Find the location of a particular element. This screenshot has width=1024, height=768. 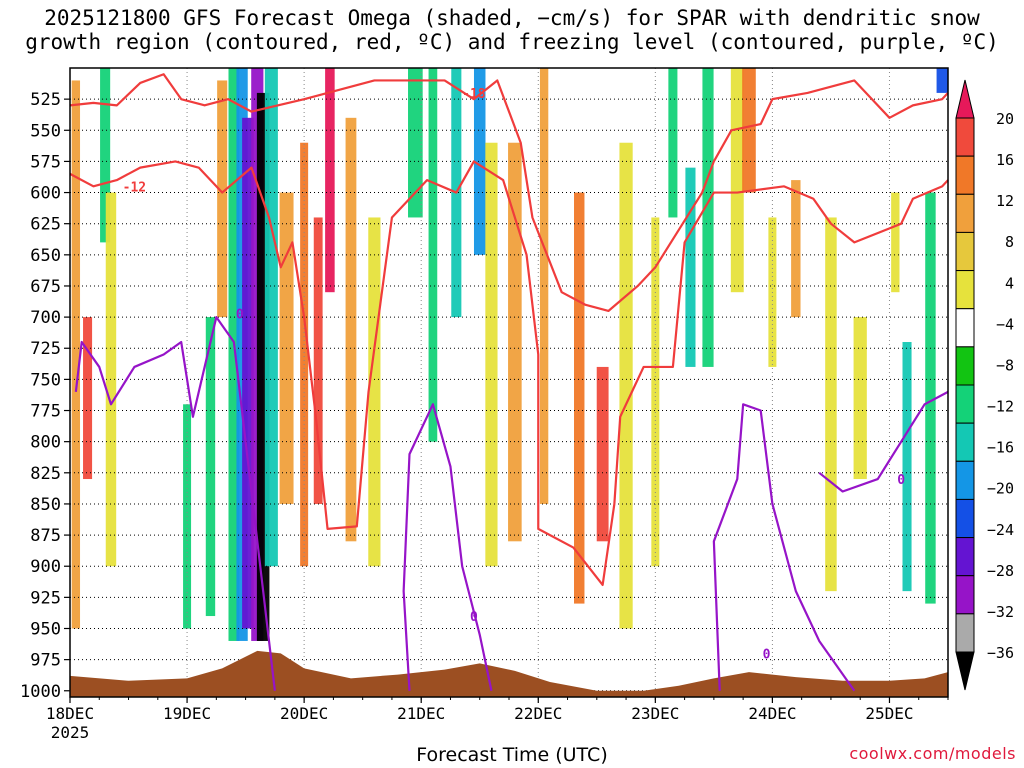

colorbar-label: 4 is located at coordinates (1009, 283).